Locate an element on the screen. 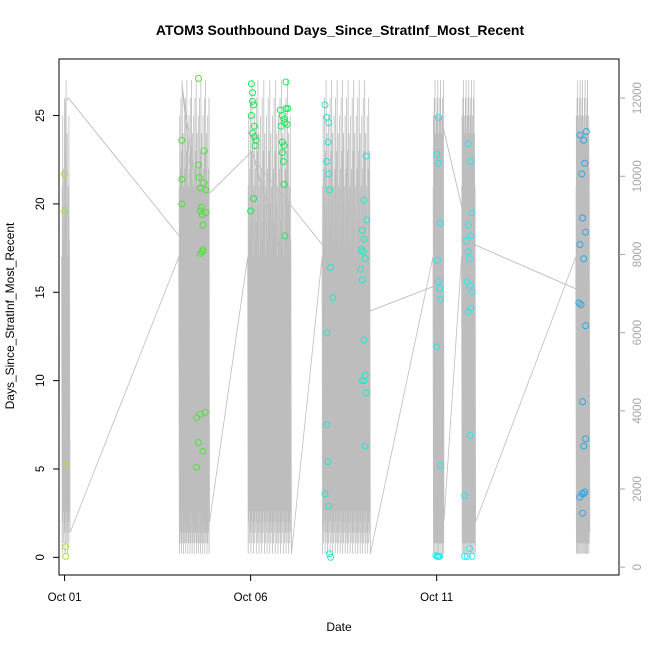 This screenshot has width=650, height=650. y-right-tick-label: 6000 is located at coordinates (638, 333).